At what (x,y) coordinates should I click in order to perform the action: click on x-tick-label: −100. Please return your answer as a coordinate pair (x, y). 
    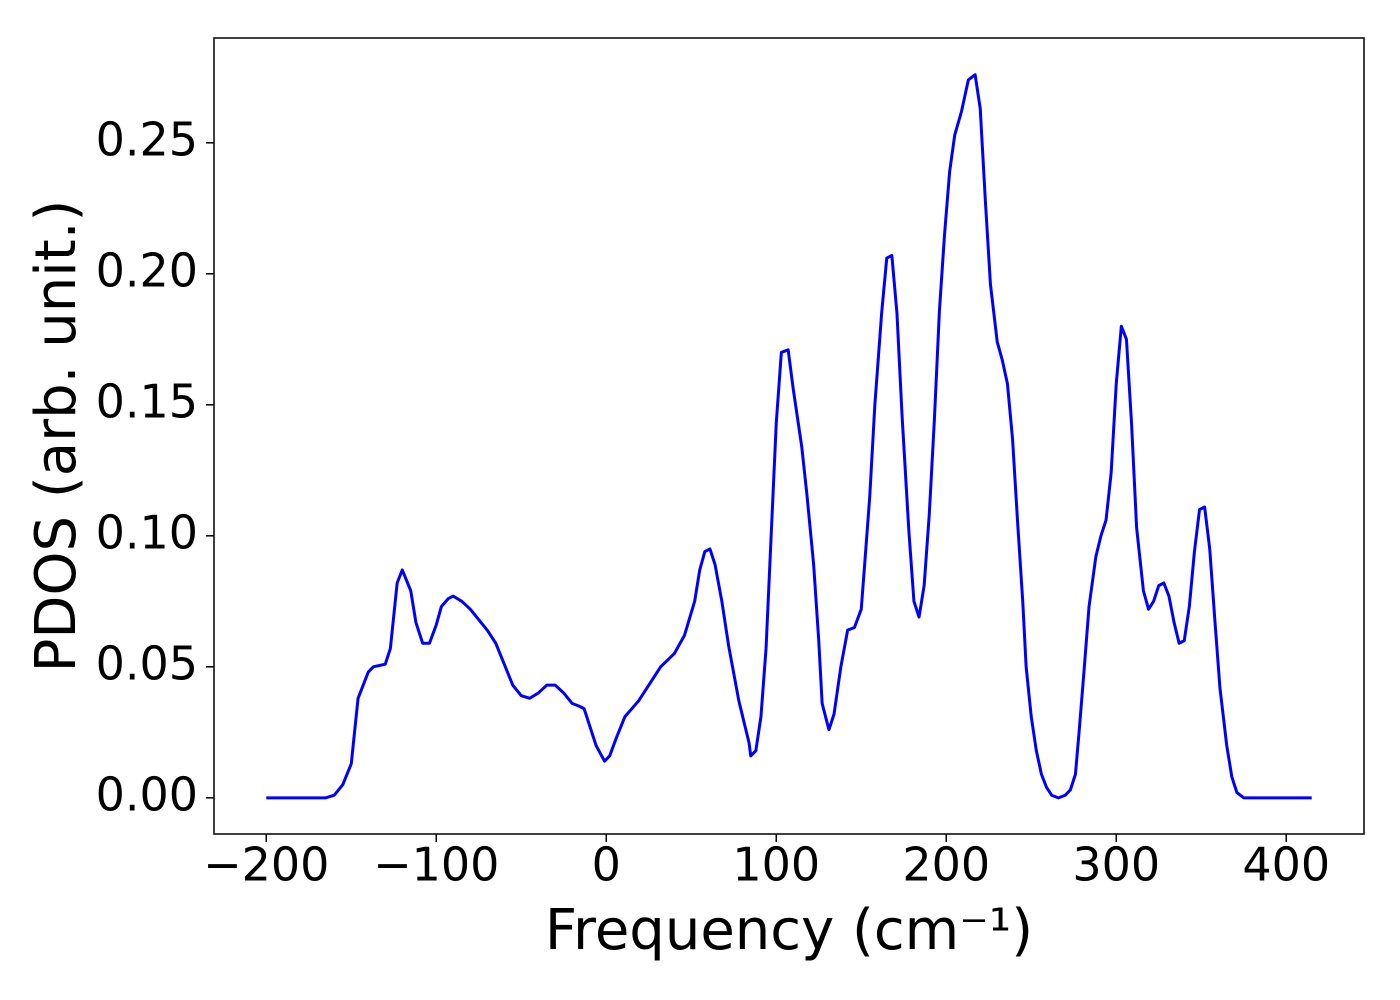
    Looking at the image, I should click on (436, 865).